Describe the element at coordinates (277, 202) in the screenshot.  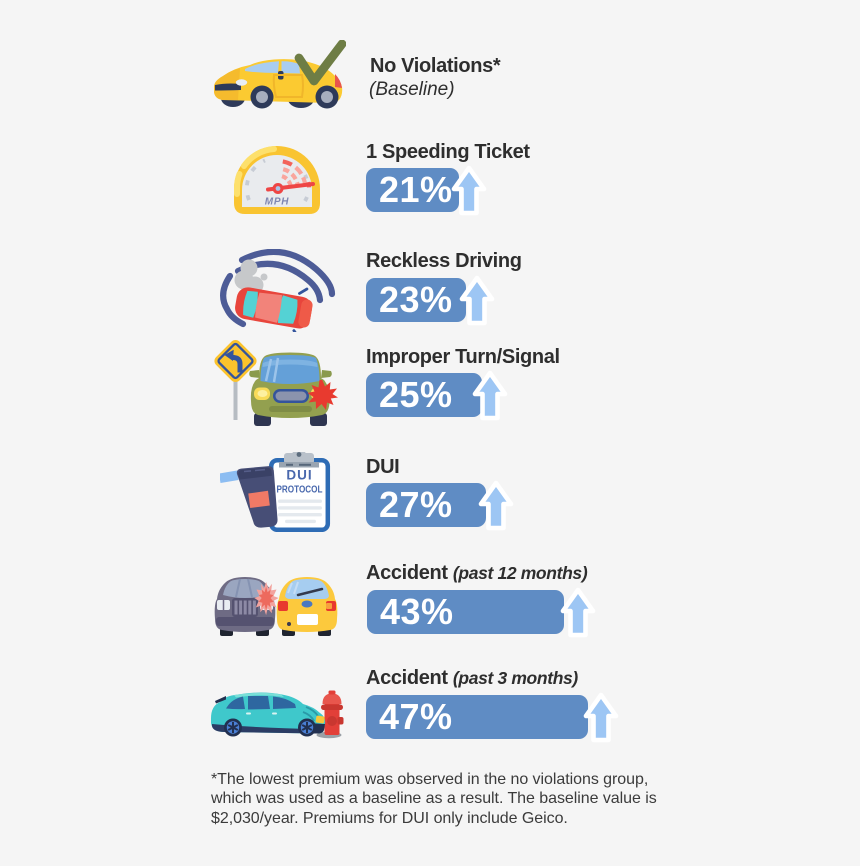
I see `svg-text: MPH` at that location.